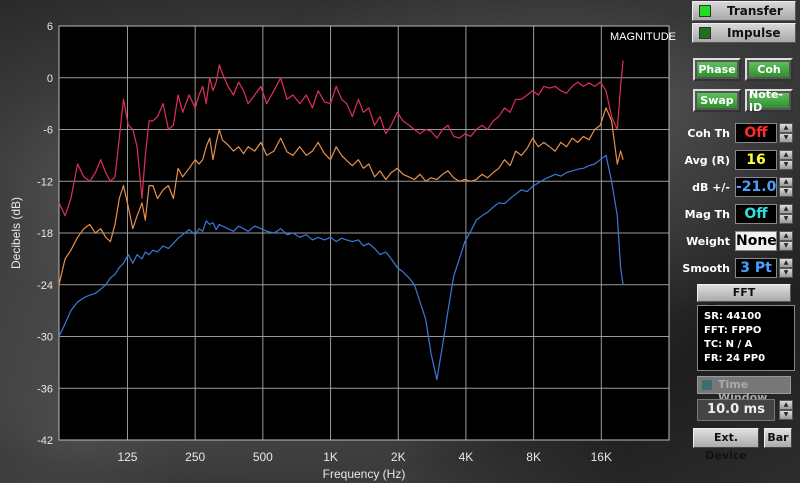 This screenshot has height=483, width=800. Describe the element at coordinates (756, 214) in the screenshot. I see `mag-th-value: Off` at that location.